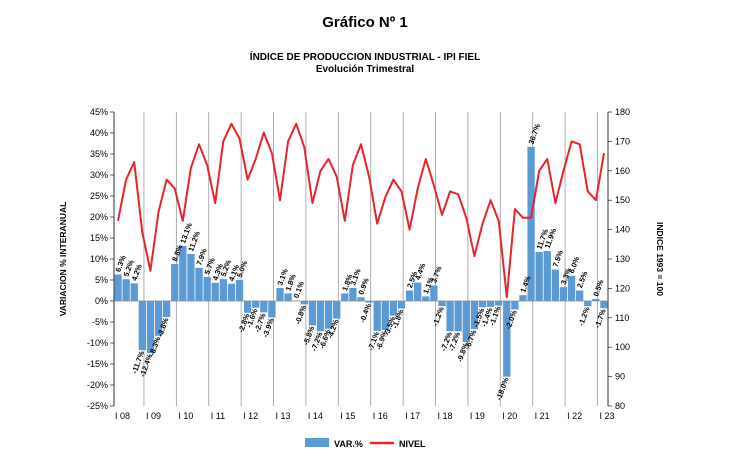  What do you see at coordinates (100, 322) in the screenshot?
I see `y-left-tick-label: -5%` at bounding box center [100, 322].